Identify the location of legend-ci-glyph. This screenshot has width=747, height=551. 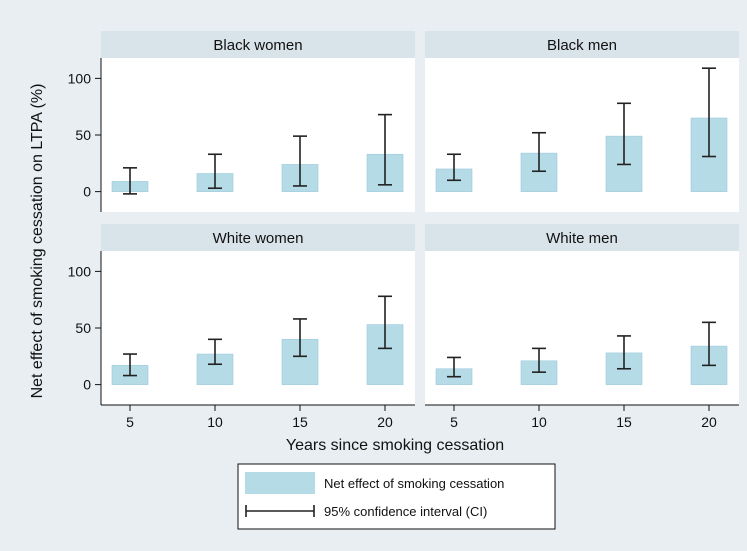
(280, 511).